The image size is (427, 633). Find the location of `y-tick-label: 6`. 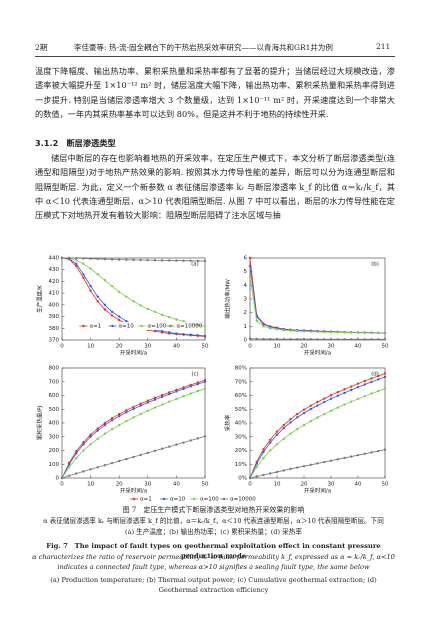

y-tick-label: 6 is located at coordinates (246, 259).